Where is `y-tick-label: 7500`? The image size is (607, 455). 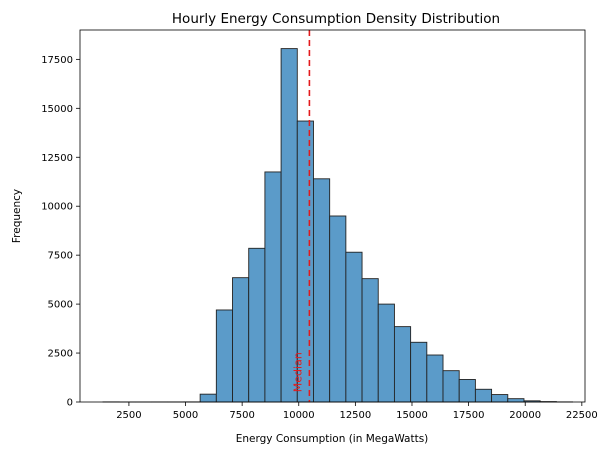 y-tick-label: 7500 is located at coordinates (60, 256).